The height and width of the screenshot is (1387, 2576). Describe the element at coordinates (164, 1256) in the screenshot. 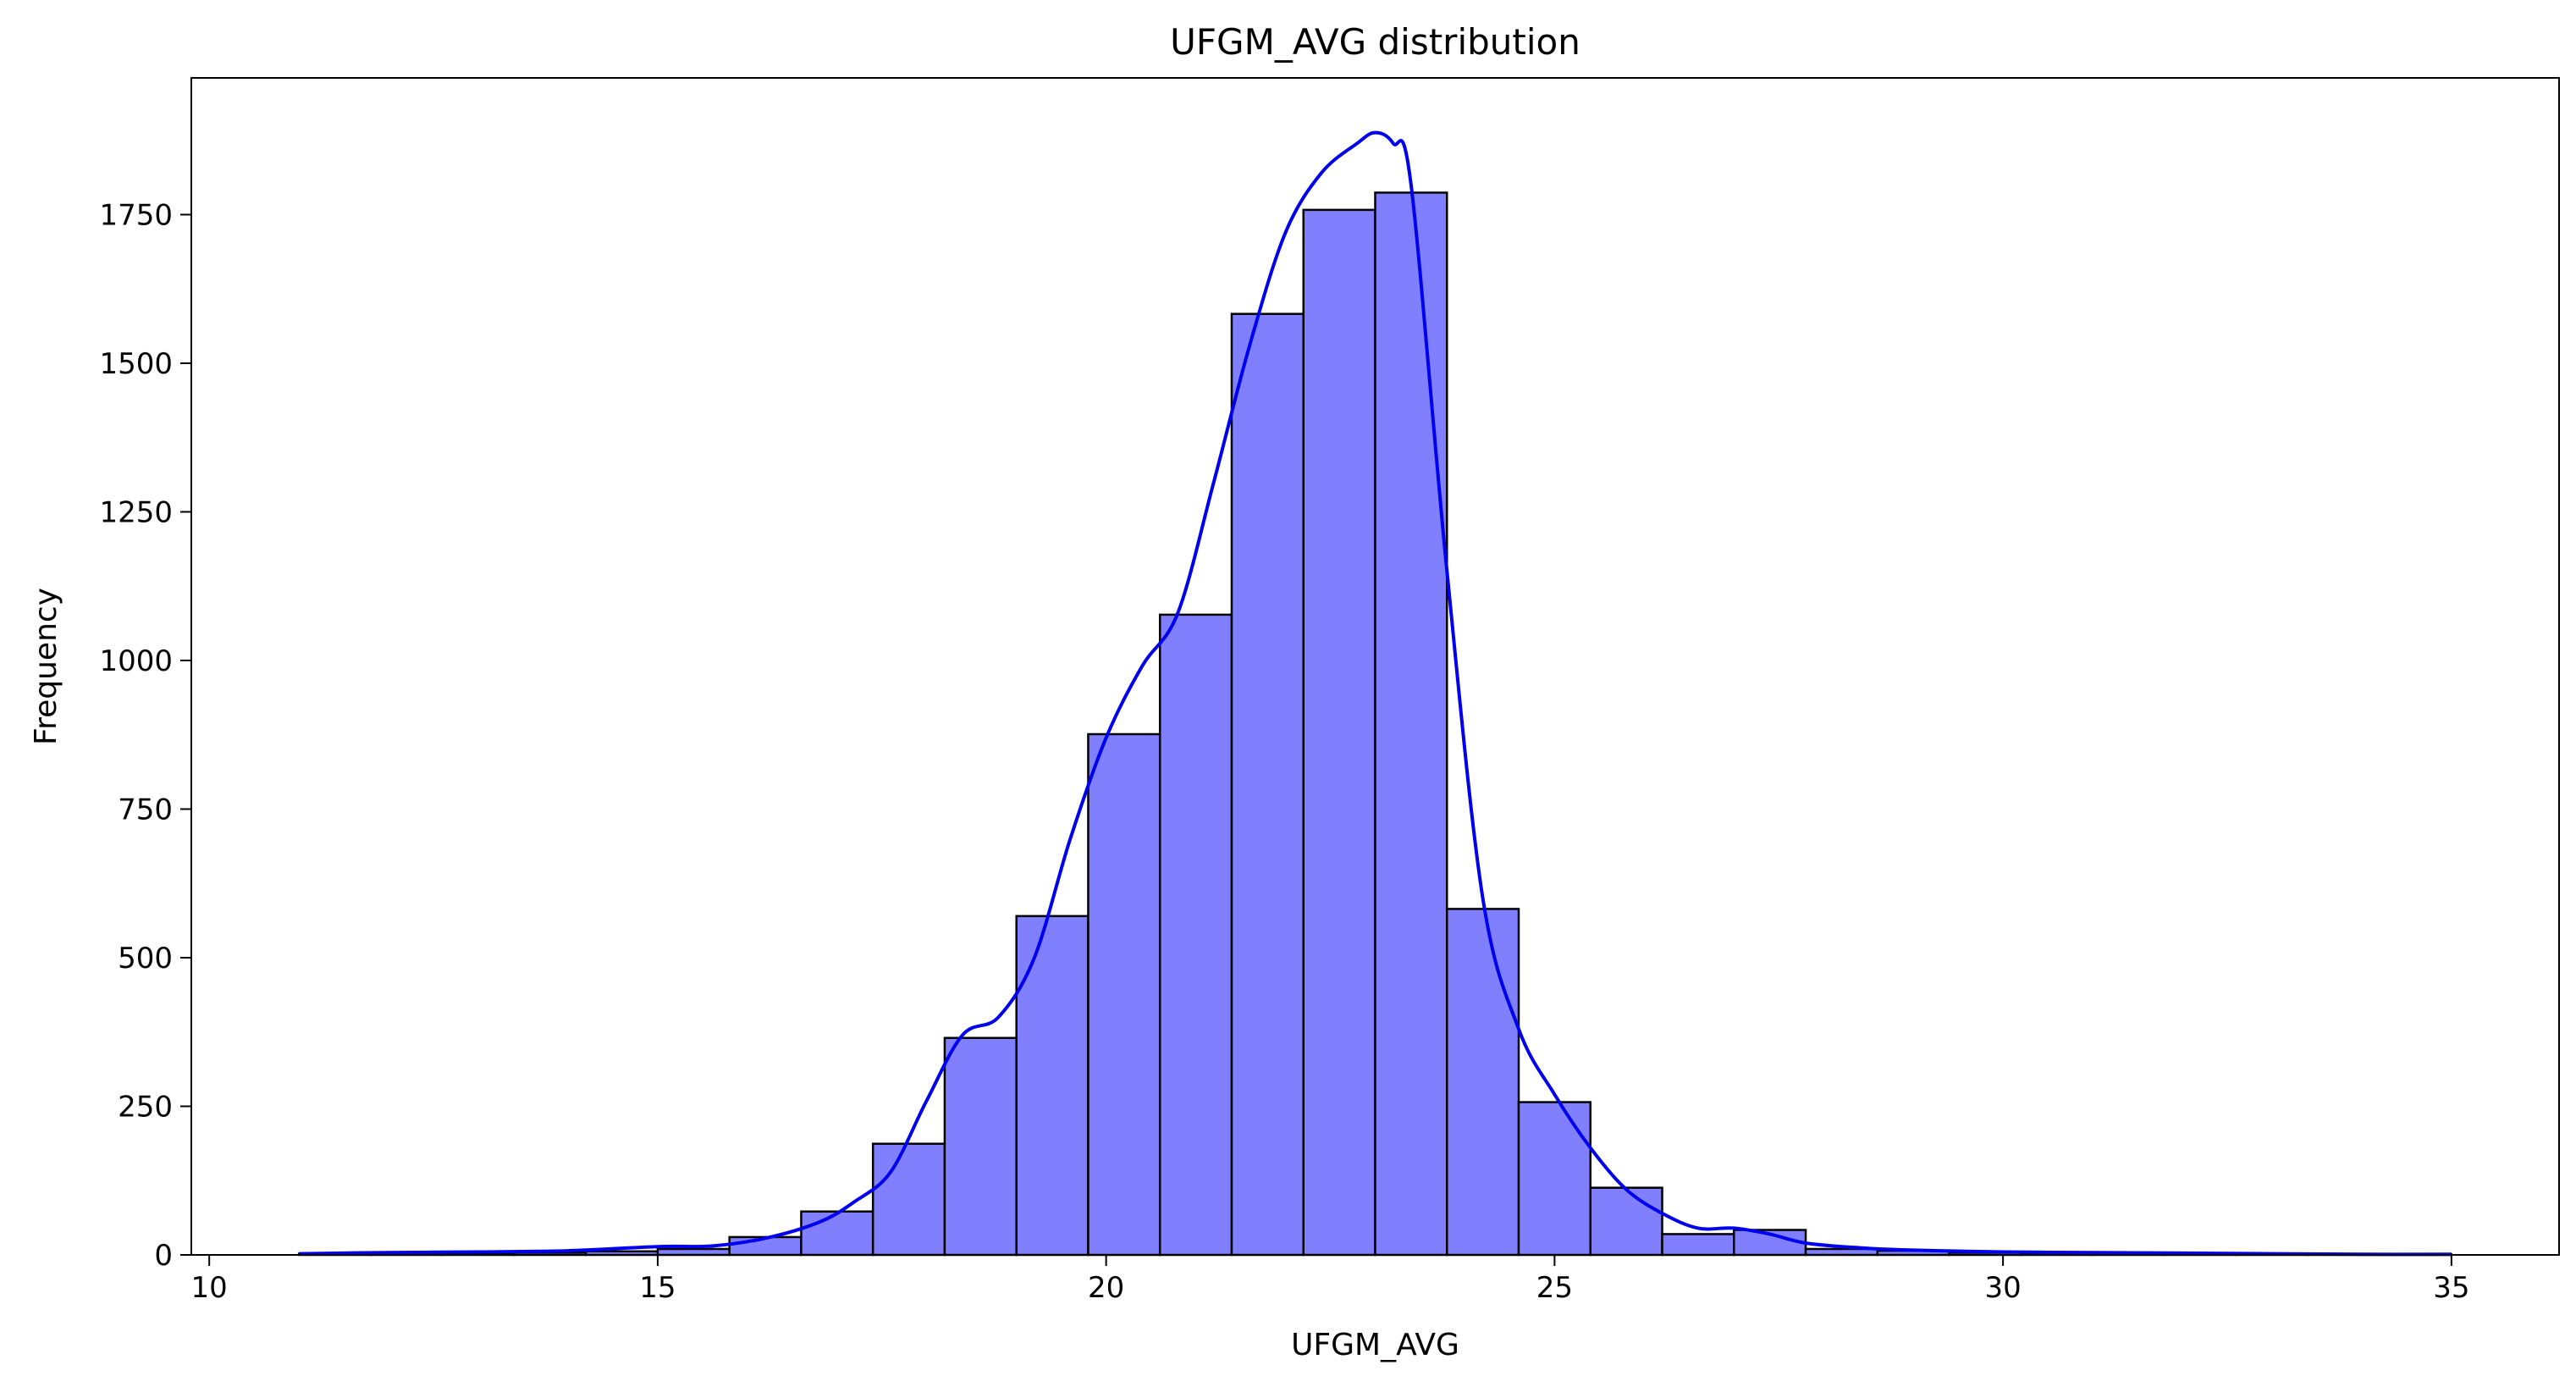

I see `y-tick-label: 0` at that location.